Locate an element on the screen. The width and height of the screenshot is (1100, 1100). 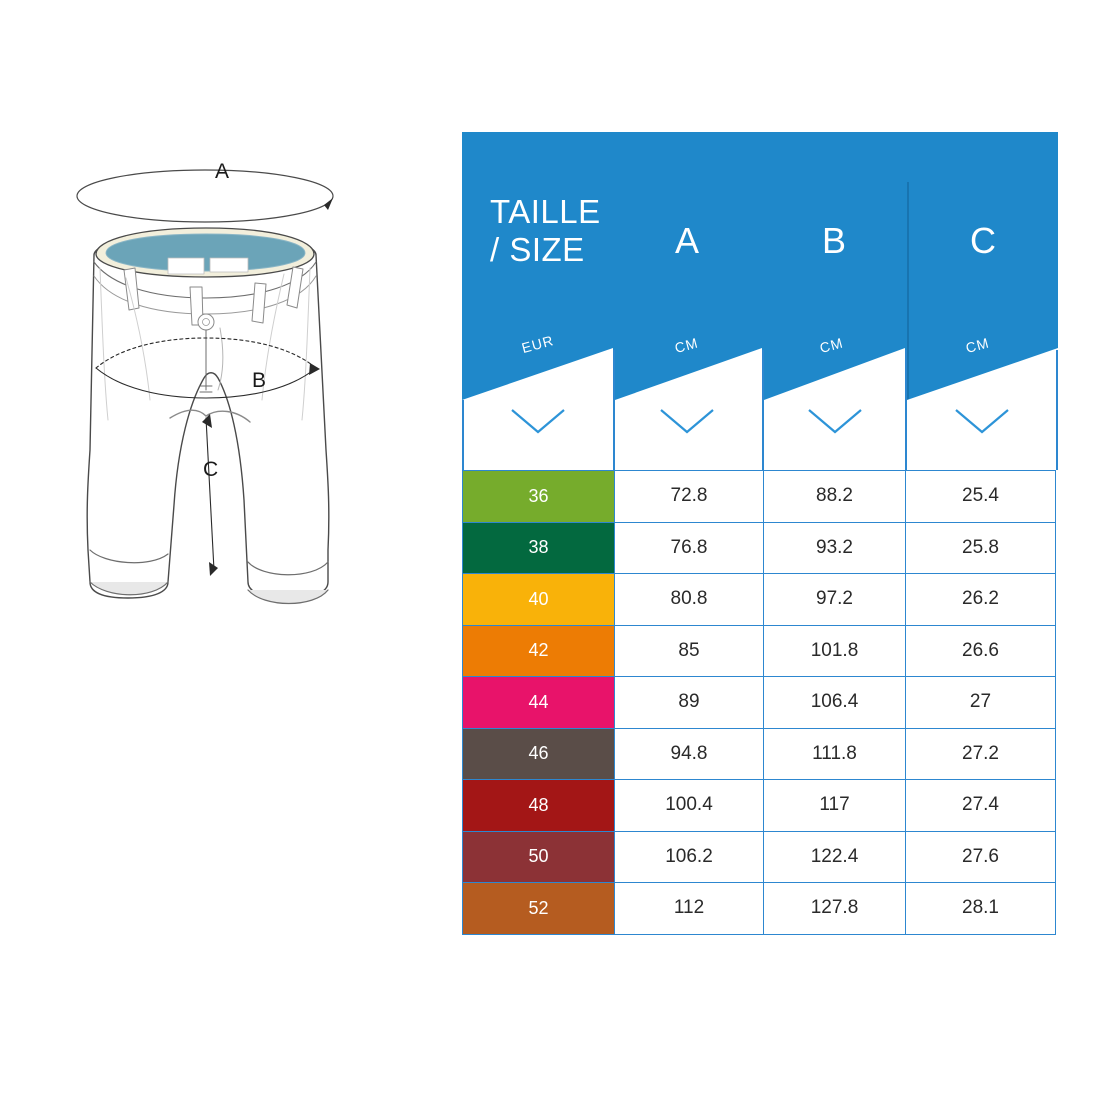
table-row: 46 94.8 111.8 27.2 is located at coordinates (760, 753).